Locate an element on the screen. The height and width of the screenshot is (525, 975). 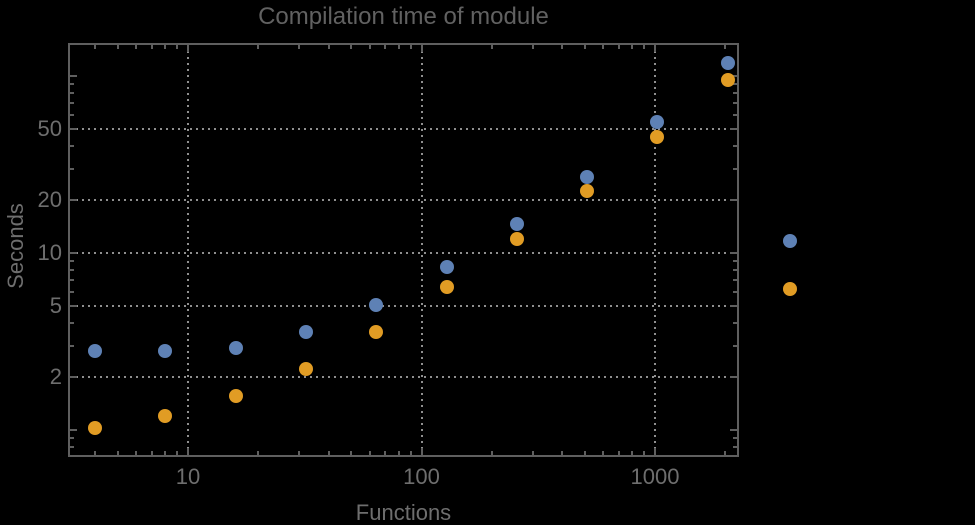
x-tick-label: 1000 is located at coordinates (655, 476).